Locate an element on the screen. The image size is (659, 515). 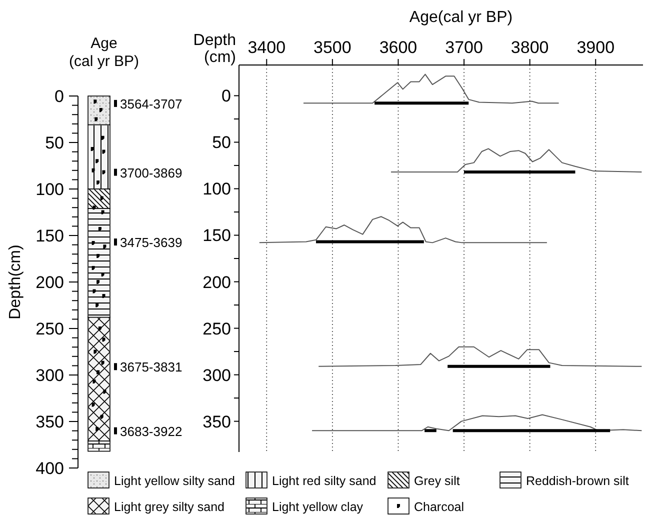
legend-label: Light grey silty sand is located at coordinates (169, 507).